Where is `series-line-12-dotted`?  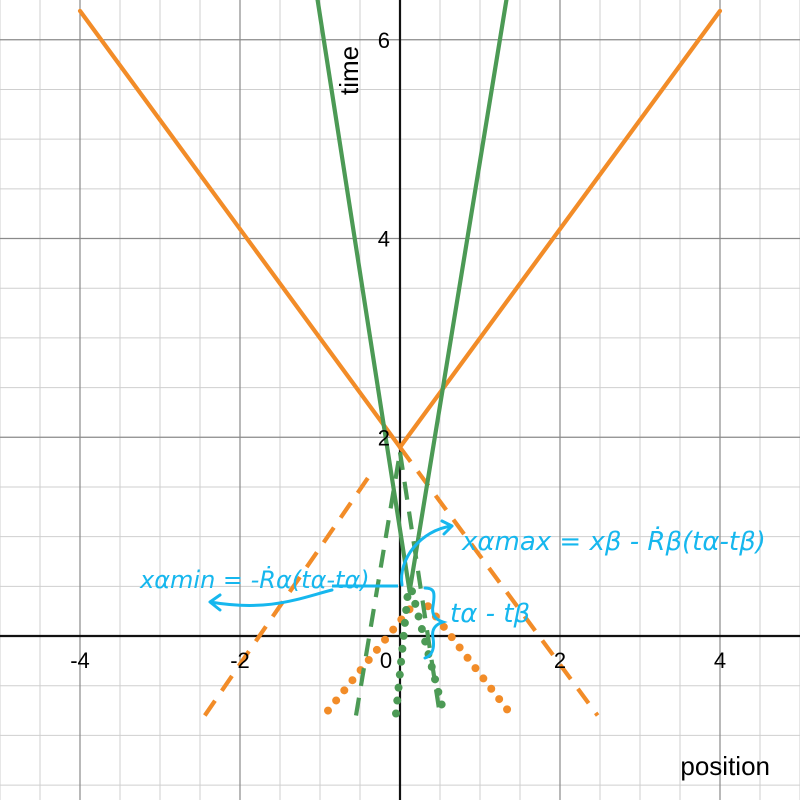
series-line-12-dotted is located at coordinates (428, 652).